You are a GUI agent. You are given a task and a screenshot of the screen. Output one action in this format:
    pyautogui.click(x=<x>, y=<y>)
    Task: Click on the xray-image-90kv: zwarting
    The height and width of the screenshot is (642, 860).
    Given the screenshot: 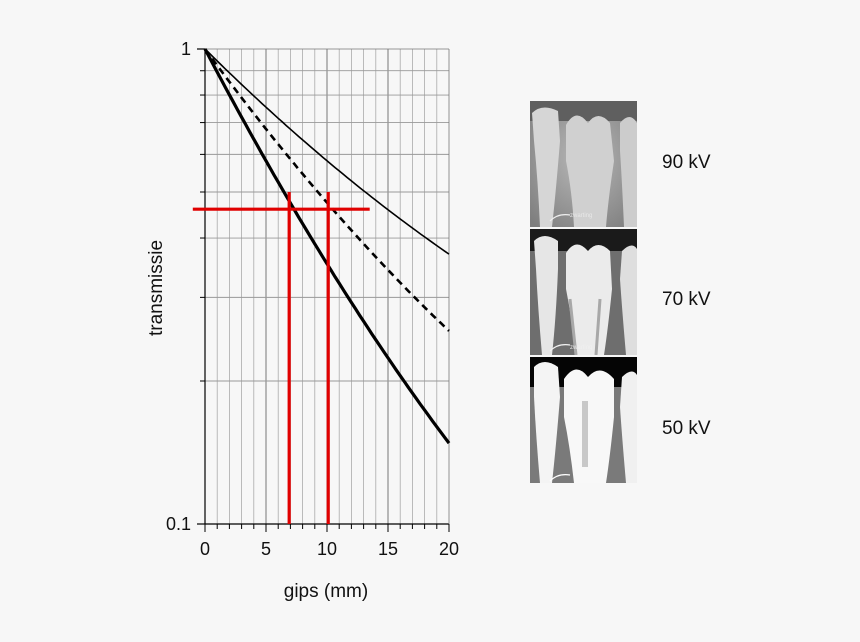 What is the action you would take?
    pyautogui.click(x=583, y=164)
    